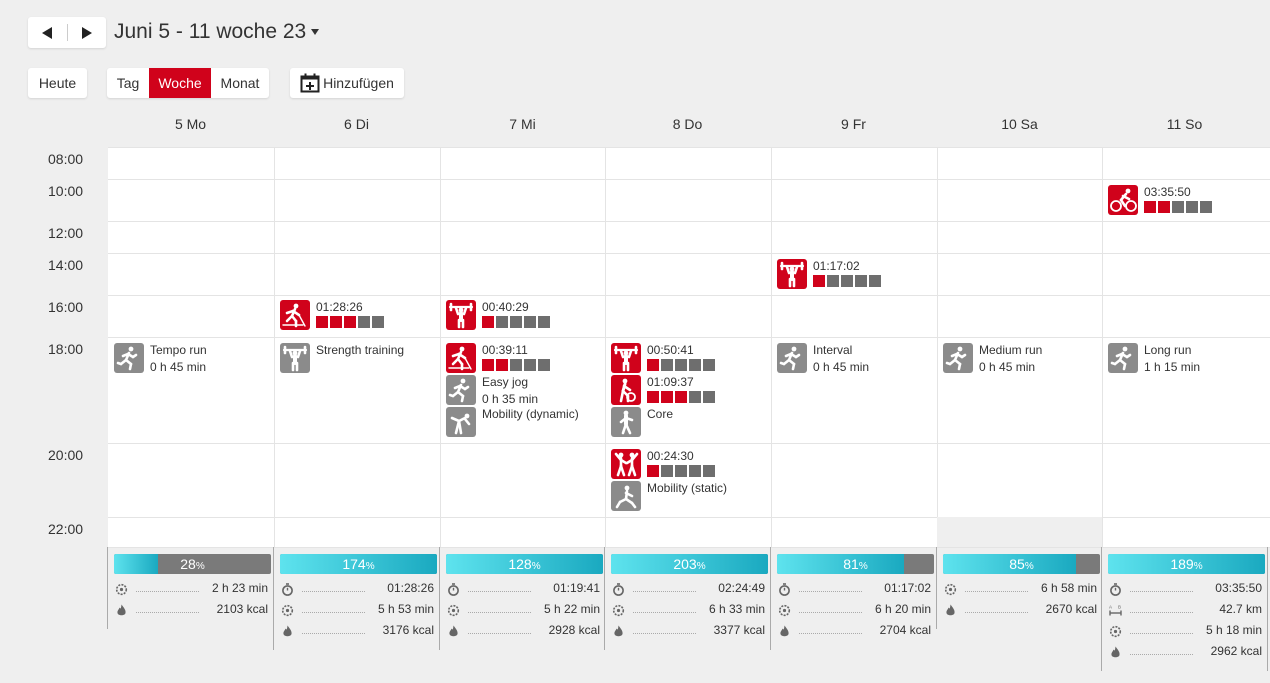 This screenshot has height=683, width=1270. Describe the element at coordinates (1236, 651) in the screenshot. I see `summary-value: 2962 kcal` at that location.